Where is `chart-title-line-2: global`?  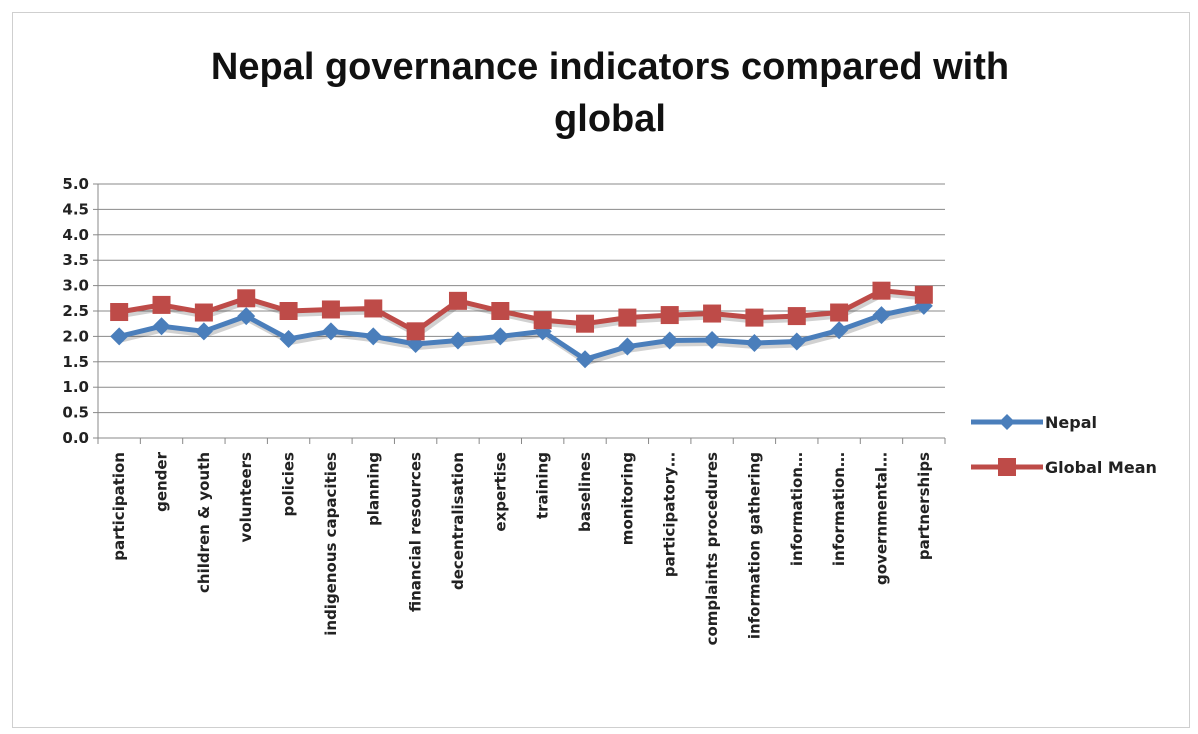 chart-title-line-2: global is located at coordinates (610, 119).